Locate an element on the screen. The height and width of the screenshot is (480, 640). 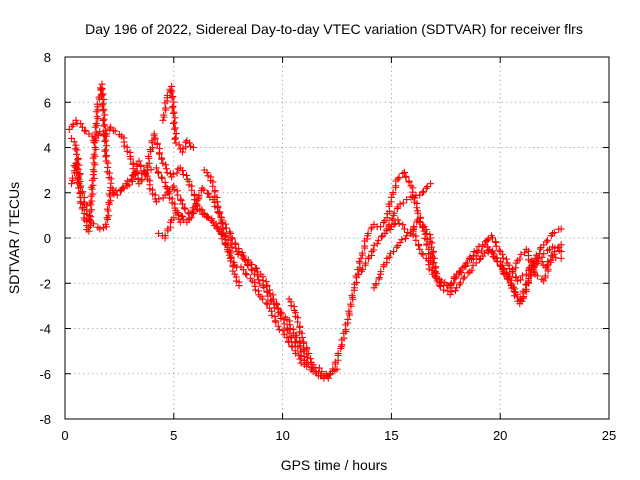
x-tick-label: 20 is located at coordinates (500, 435).